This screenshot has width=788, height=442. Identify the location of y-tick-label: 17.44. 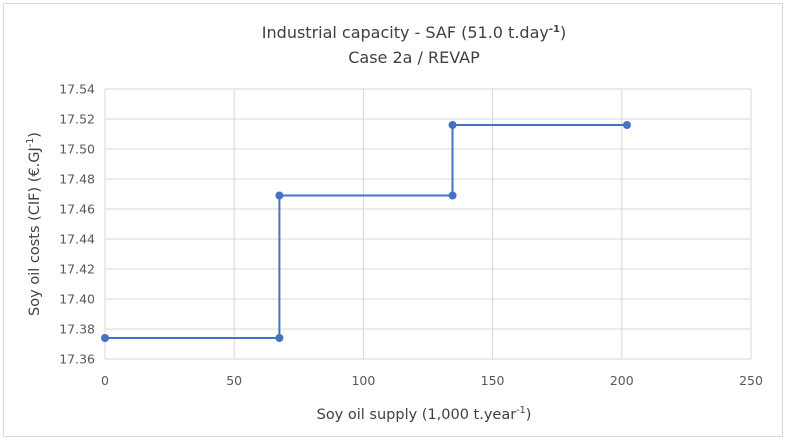
(77, 239).